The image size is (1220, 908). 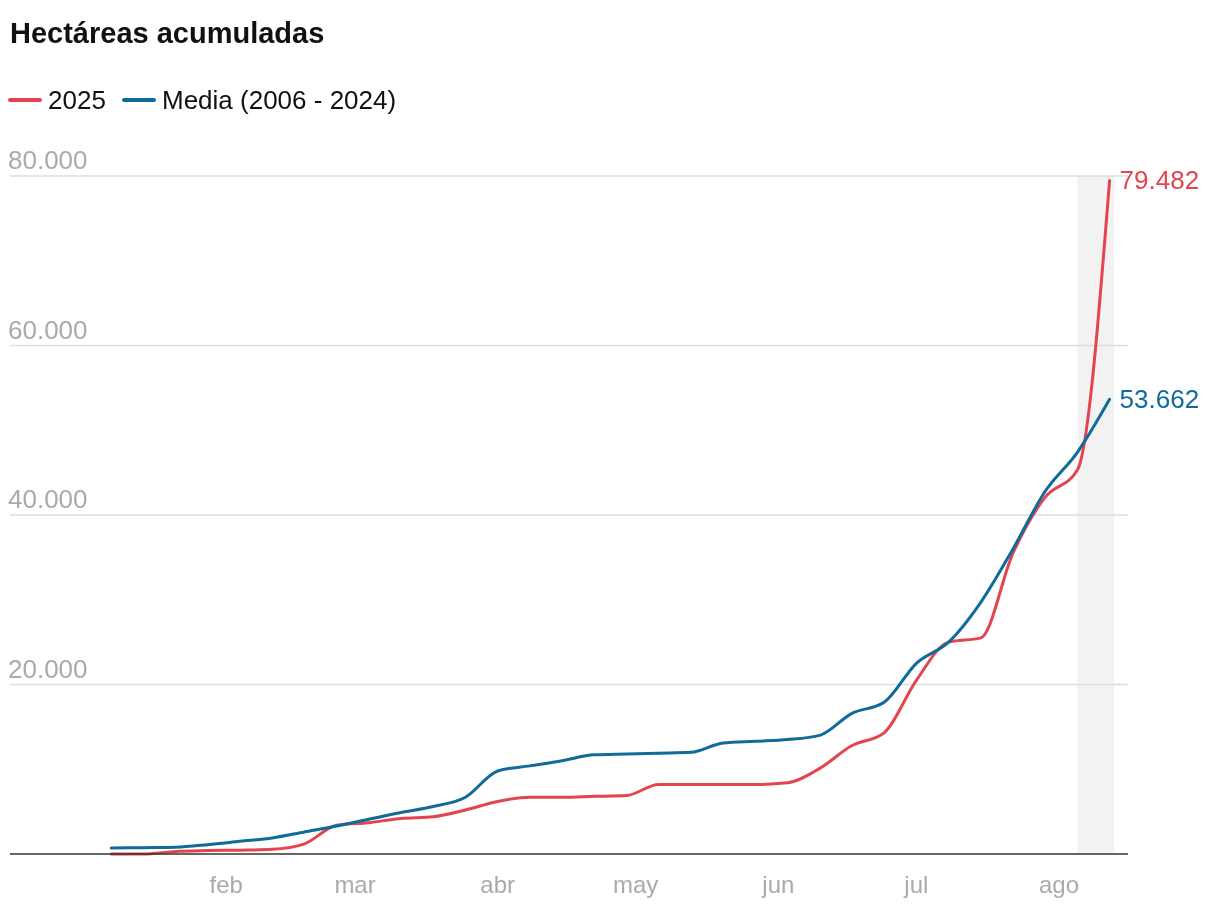 I want to click on x-tick-label: ago, so click(x=1059, y=884).